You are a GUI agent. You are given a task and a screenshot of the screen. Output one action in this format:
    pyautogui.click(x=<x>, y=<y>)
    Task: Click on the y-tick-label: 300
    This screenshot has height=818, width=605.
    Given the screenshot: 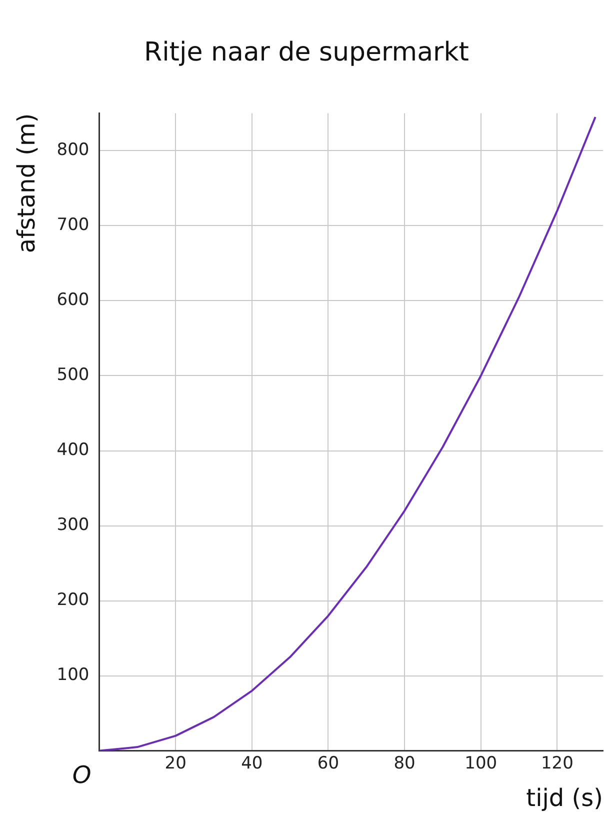 What is the action you would take?
    pyautogui.click(x=73, y=525)
    